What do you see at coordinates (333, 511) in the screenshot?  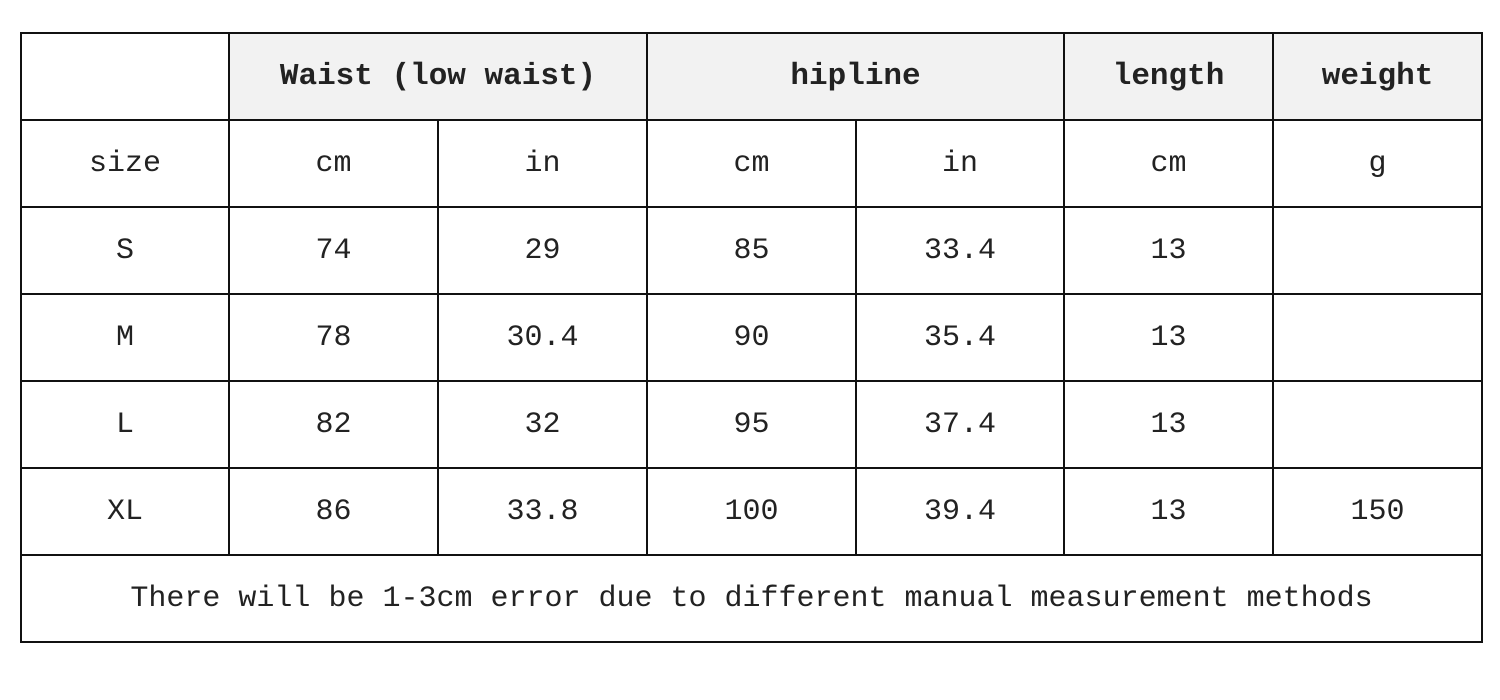 I see `value-cell: 86` at bounding box center [333, 511].